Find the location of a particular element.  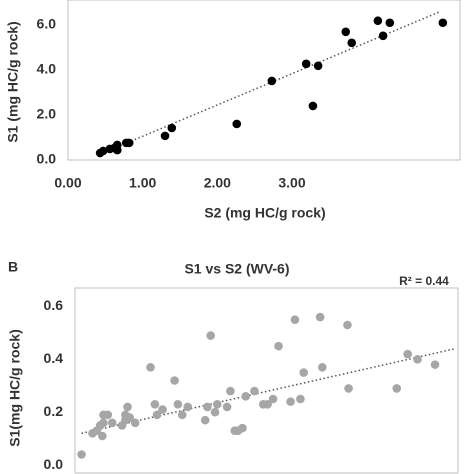

x-axis-title: S2 (mg HC/g rock) is located at coordinates (264, 213).